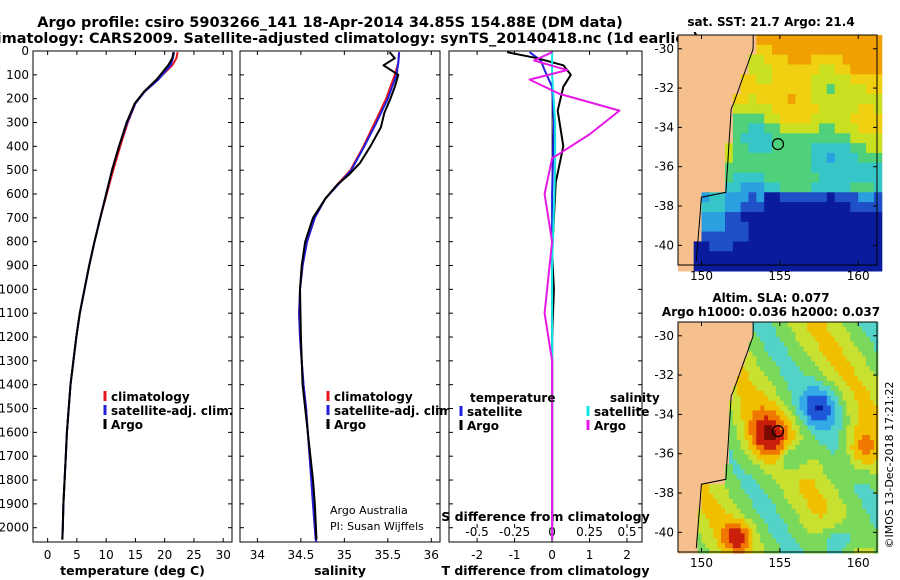 The width and height of the screenshot is (900, 580). I want to click on coastline, so click(724, 148).